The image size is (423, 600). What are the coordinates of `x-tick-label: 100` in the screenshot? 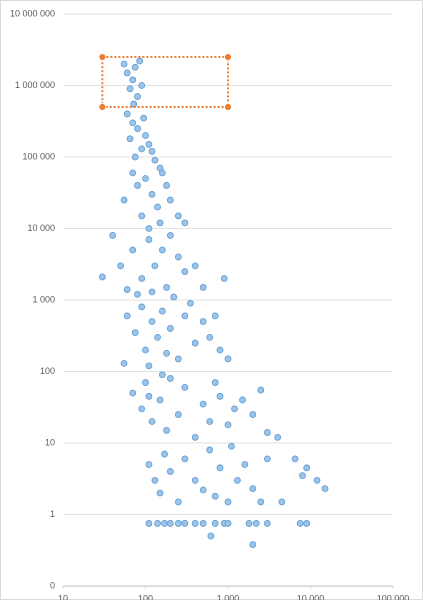 It's located at (145, 596).